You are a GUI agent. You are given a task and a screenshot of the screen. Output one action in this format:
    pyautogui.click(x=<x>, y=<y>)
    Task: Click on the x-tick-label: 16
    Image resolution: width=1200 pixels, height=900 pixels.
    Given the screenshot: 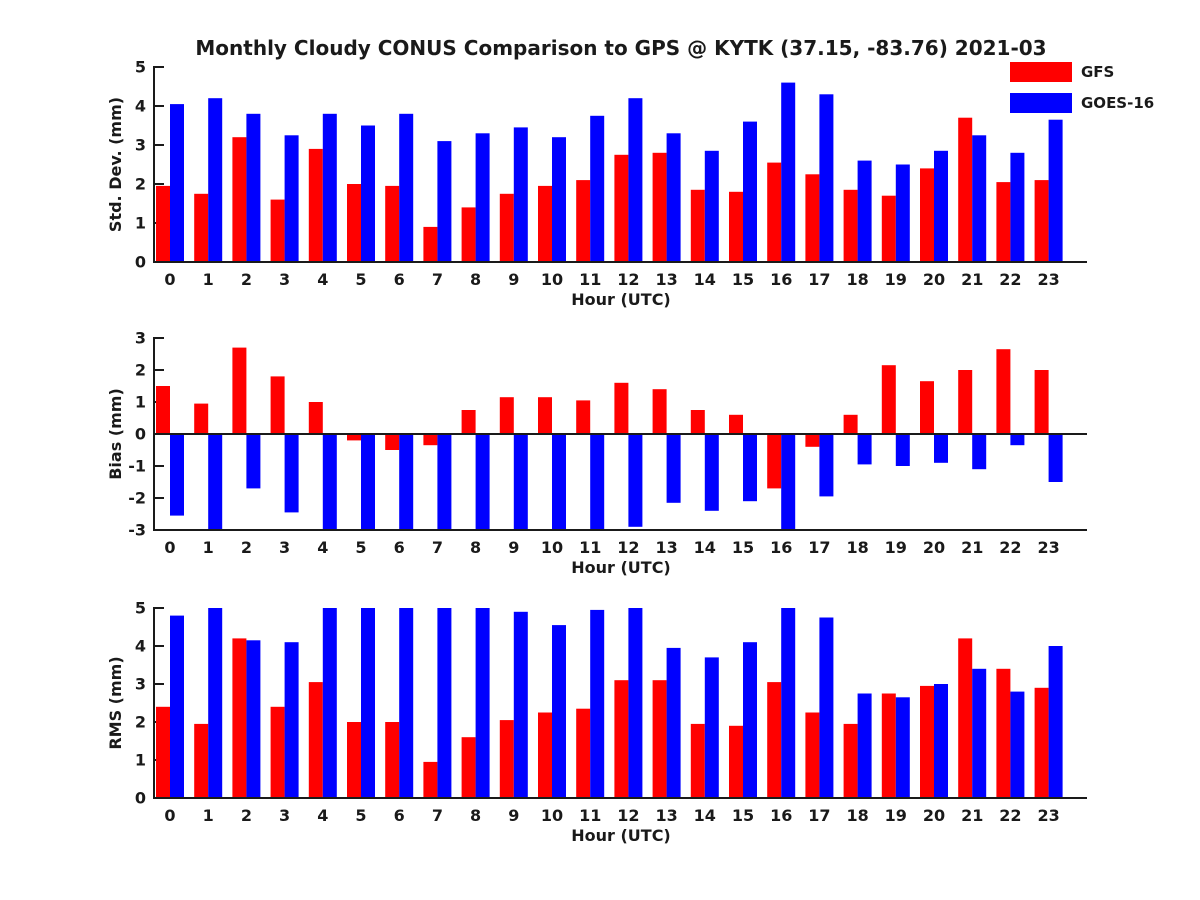 What is the action you would take?
    pyautogui.click(x=781, y=815)
    